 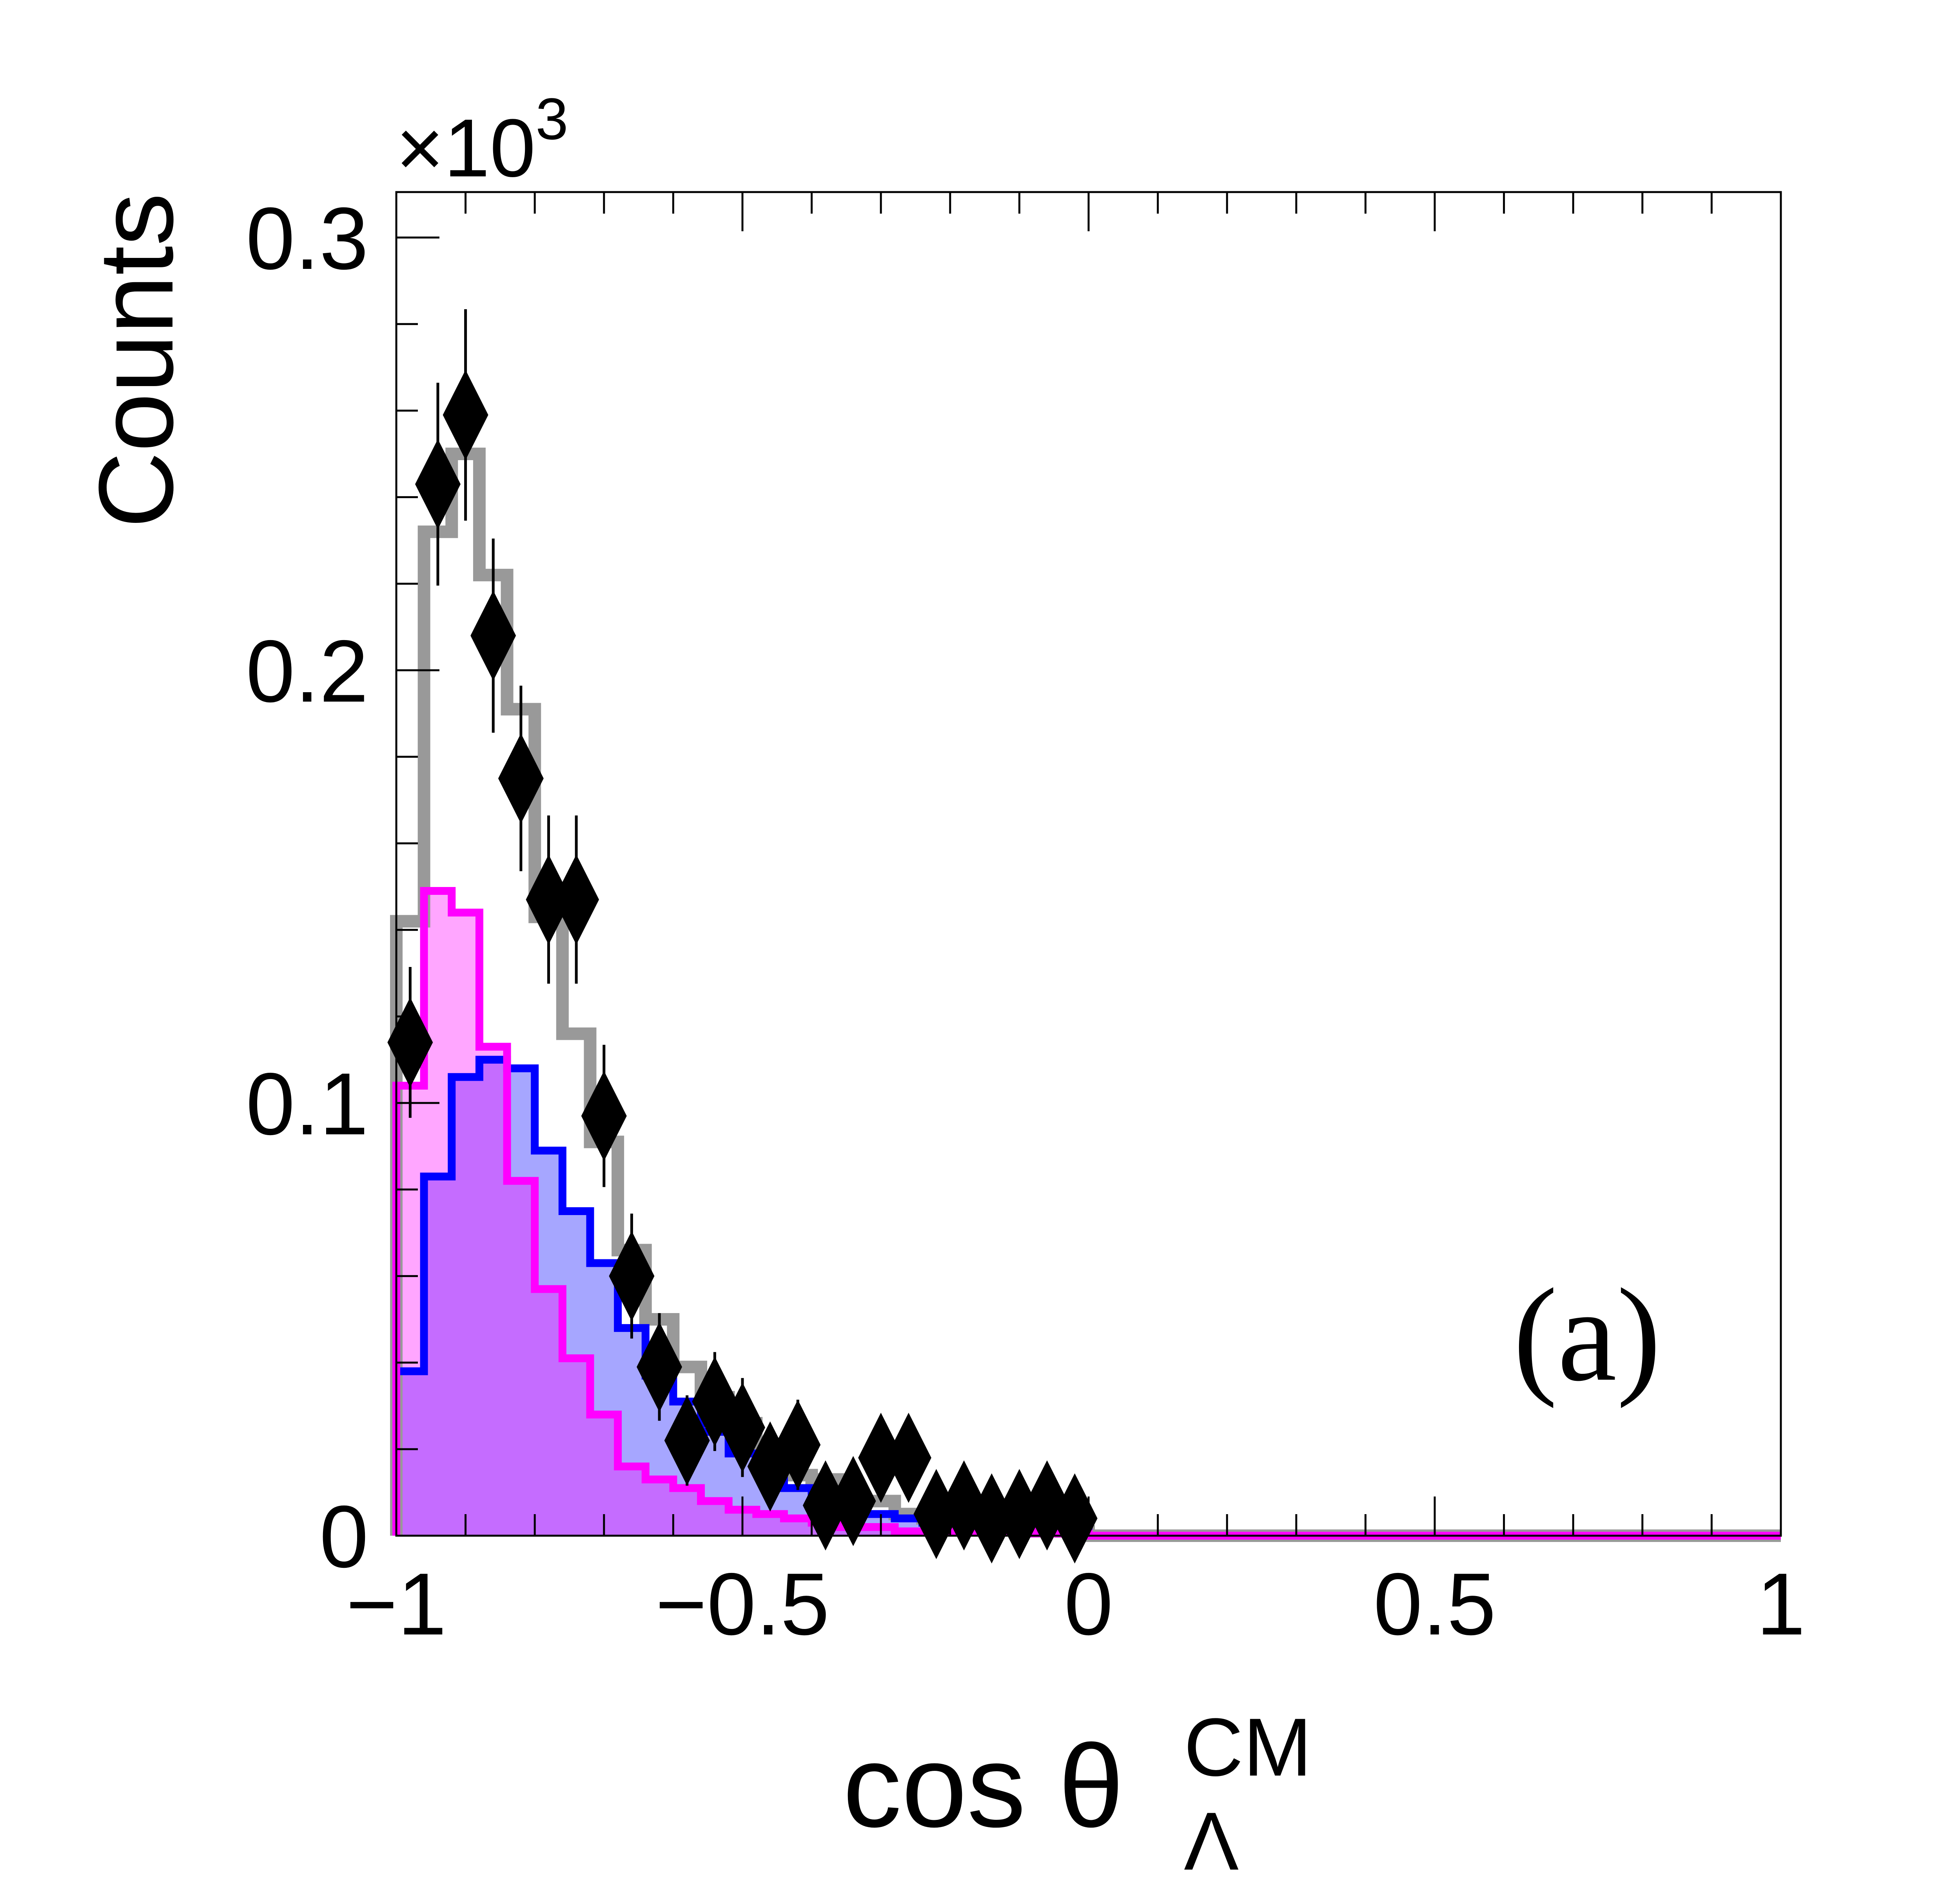 I want to click on x-tick-label: −0.5, so click(x=742, y=1604).